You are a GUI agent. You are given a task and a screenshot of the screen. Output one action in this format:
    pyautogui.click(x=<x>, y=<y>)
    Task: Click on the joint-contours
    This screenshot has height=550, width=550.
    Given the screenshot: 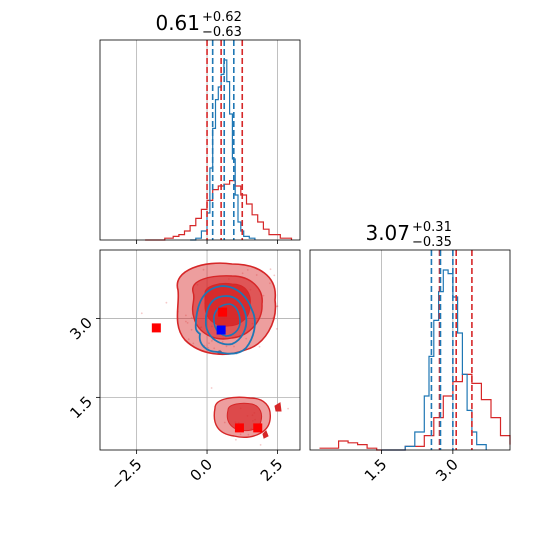 What is the action you would take?
    pyautogui.click(x=214, y=358)
    